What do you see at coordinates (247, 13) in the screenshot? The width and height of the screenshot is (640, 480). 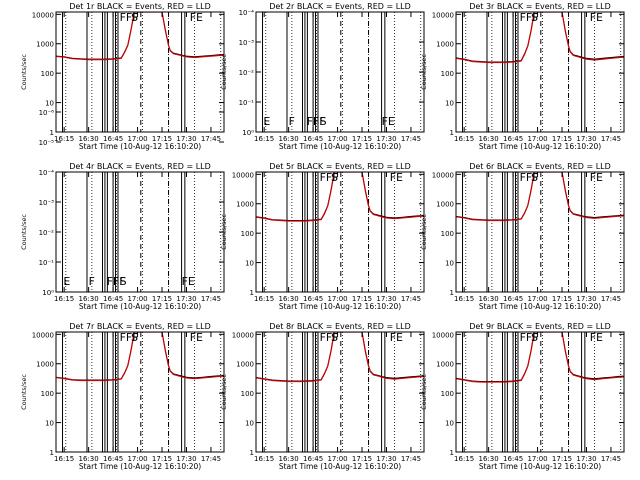 I see `y-tick-label: 10⁻⁴` at bounding box center [247, 13].